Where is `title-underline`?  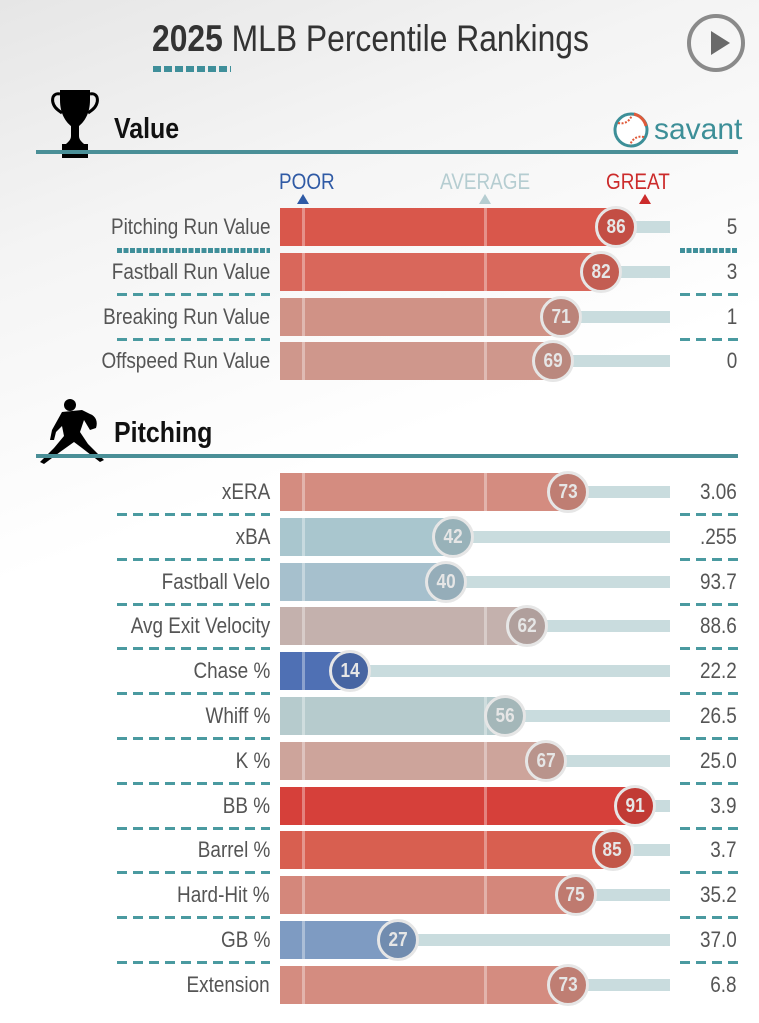 title-underline is located at coordinates (192, 69).